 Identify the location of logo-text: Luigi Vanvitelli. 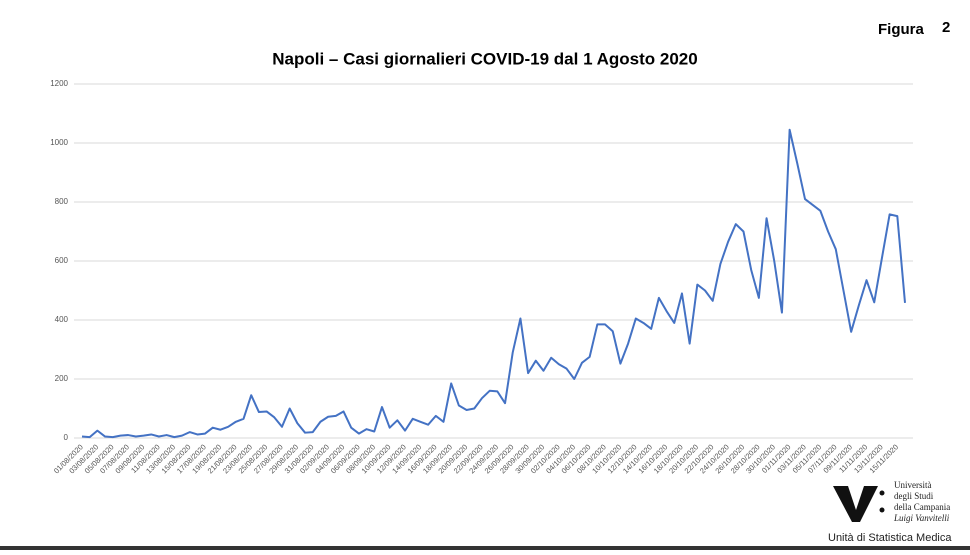
(921, 518).